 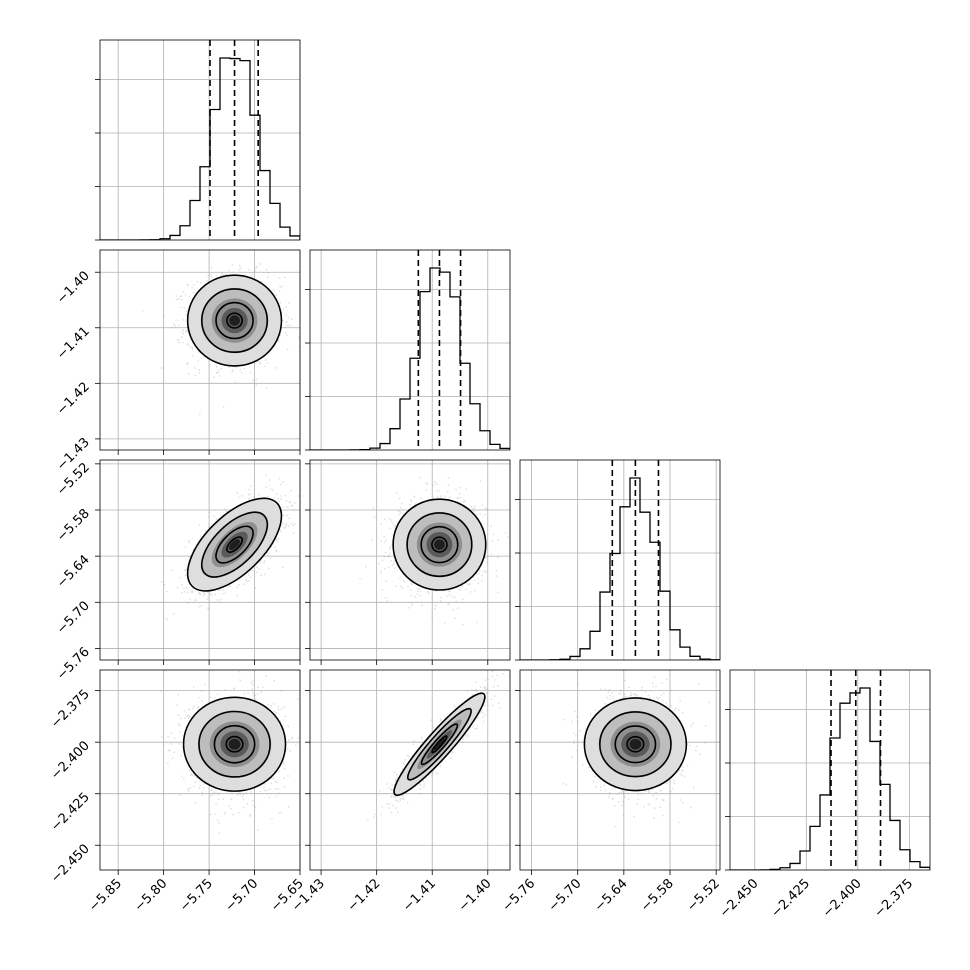 I want to click on x-tick-label: −2.400, so click(x=842, y=898).